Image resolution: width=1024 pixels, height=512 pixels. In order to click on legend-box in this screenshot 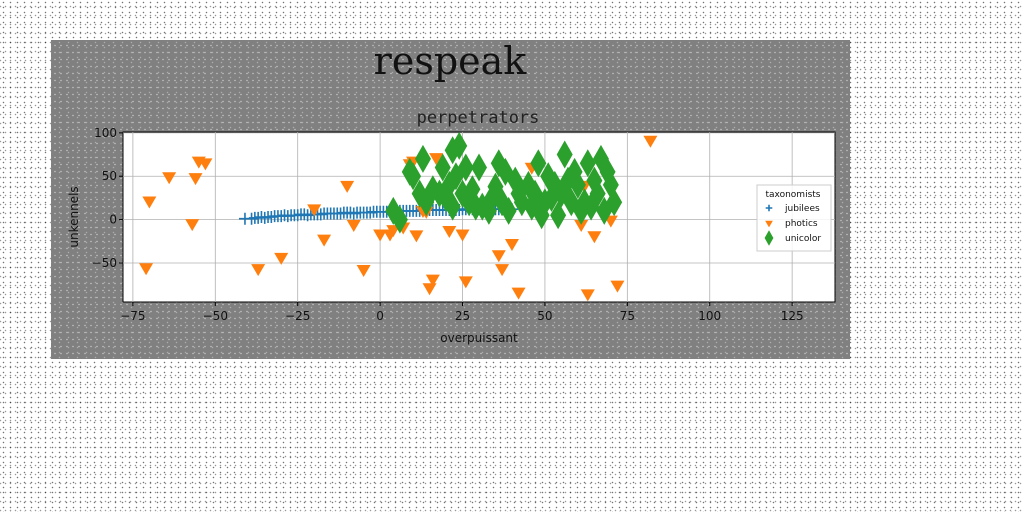, I will do `click(794, 218)`.